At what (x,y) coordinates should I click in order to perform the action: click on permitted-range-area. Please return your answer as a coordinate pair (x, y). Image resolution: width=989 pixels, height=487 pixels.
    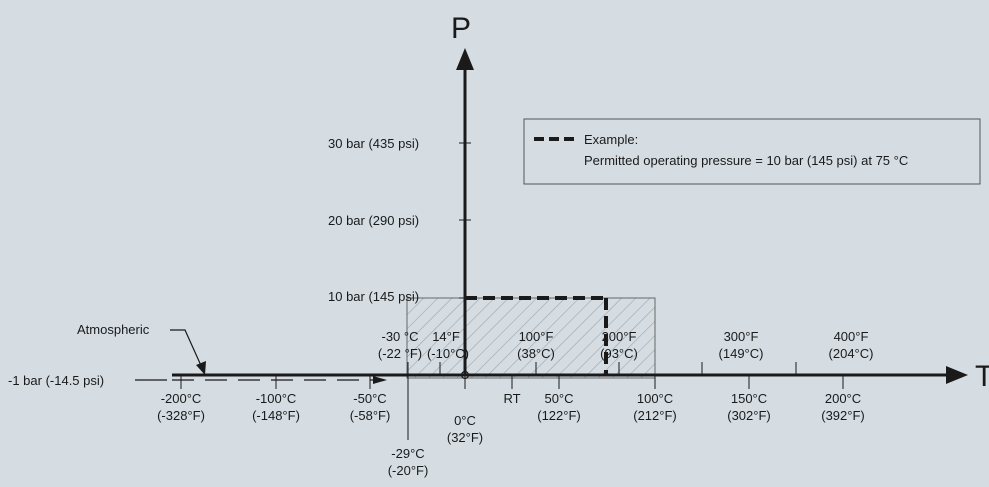
    Looking at the image, I should click on (531, 338).